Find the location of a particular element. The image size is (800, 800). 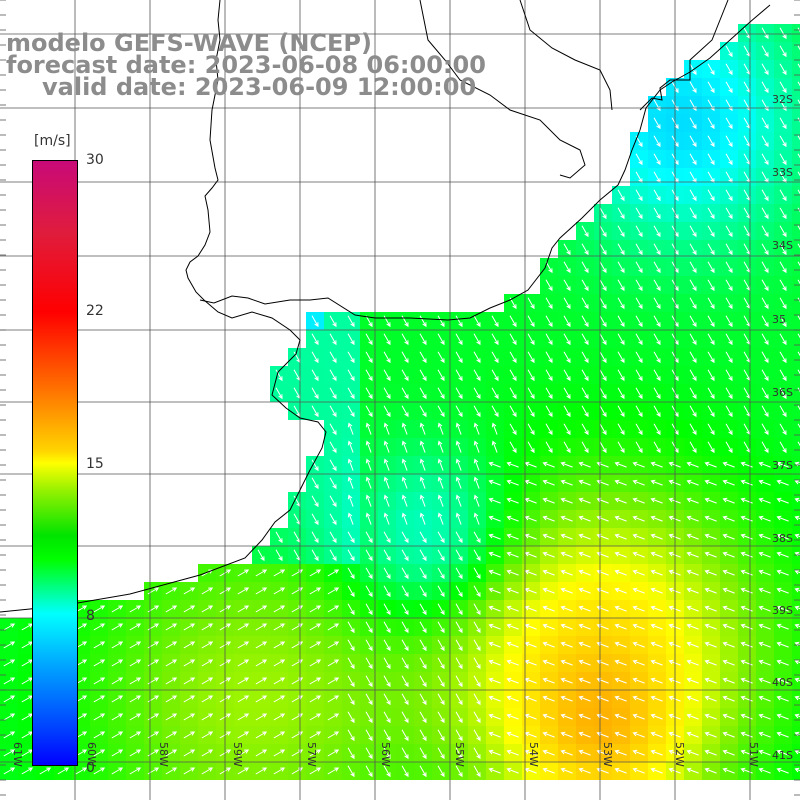

colorbar-unit: [m/s] is located at coordinates (52, 141).